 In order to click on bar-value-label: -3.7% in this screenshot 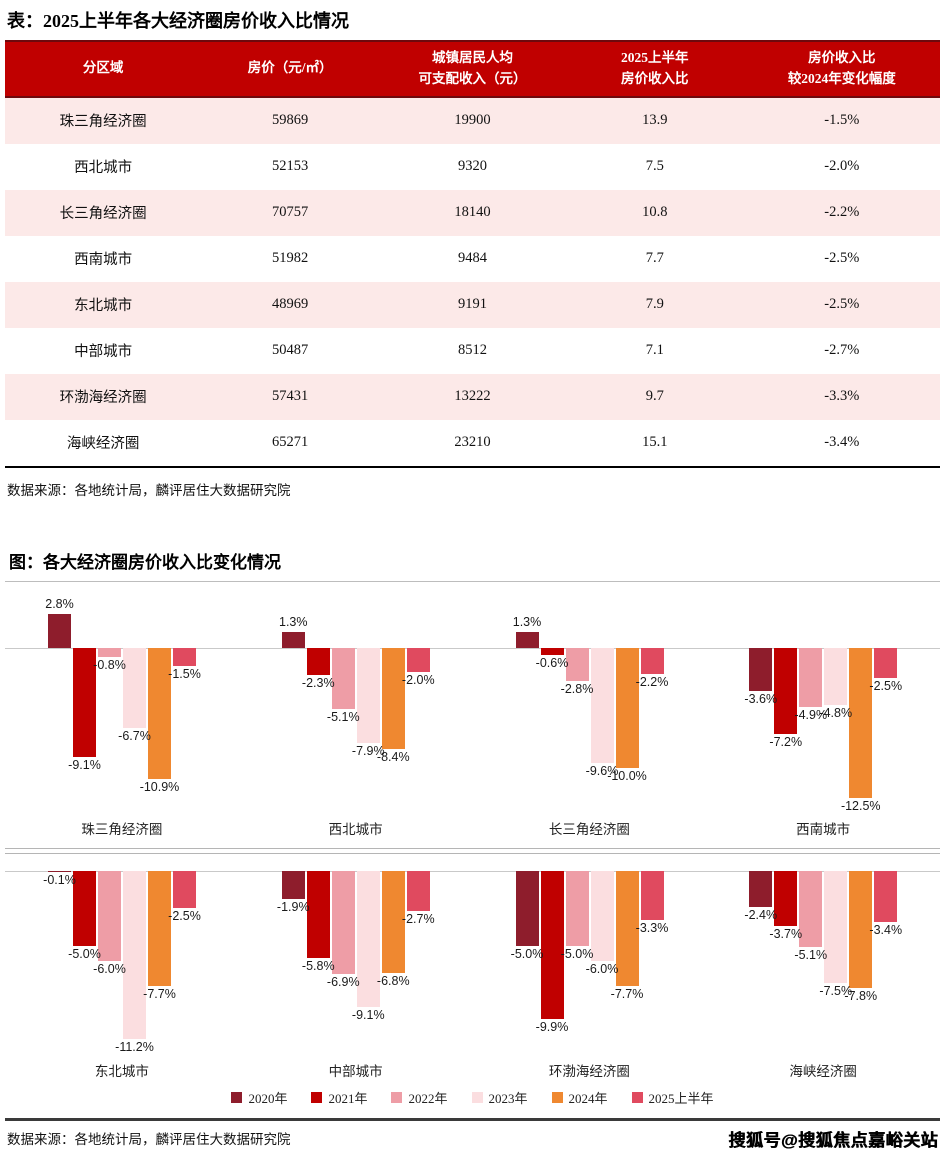, I will do `click(786, 934)`.